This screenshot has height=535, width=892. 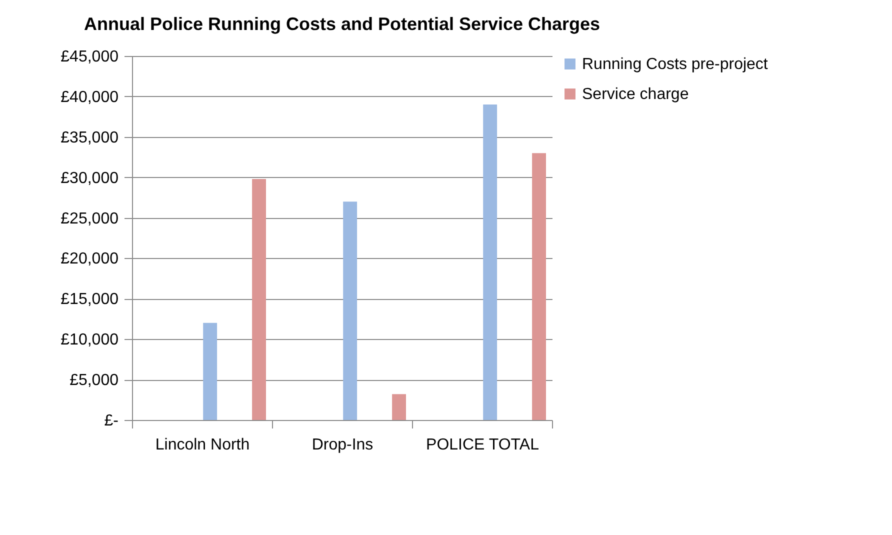 What do you see at coordinates (89, 57) in the screenshot?
I see `y-tick-label: £45,000` at bounding box center [89, 57].